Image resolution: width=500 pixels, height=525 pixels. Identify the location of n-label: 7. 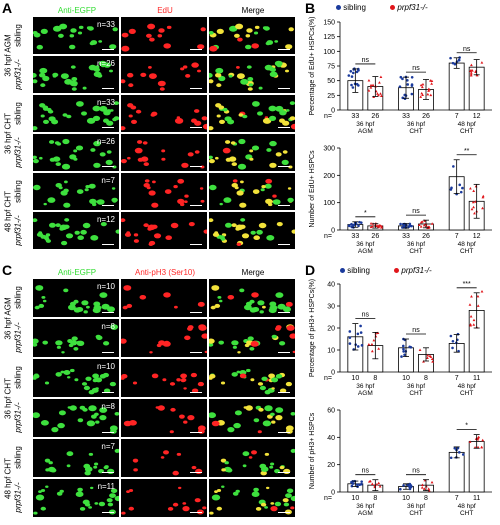
(457, 236).